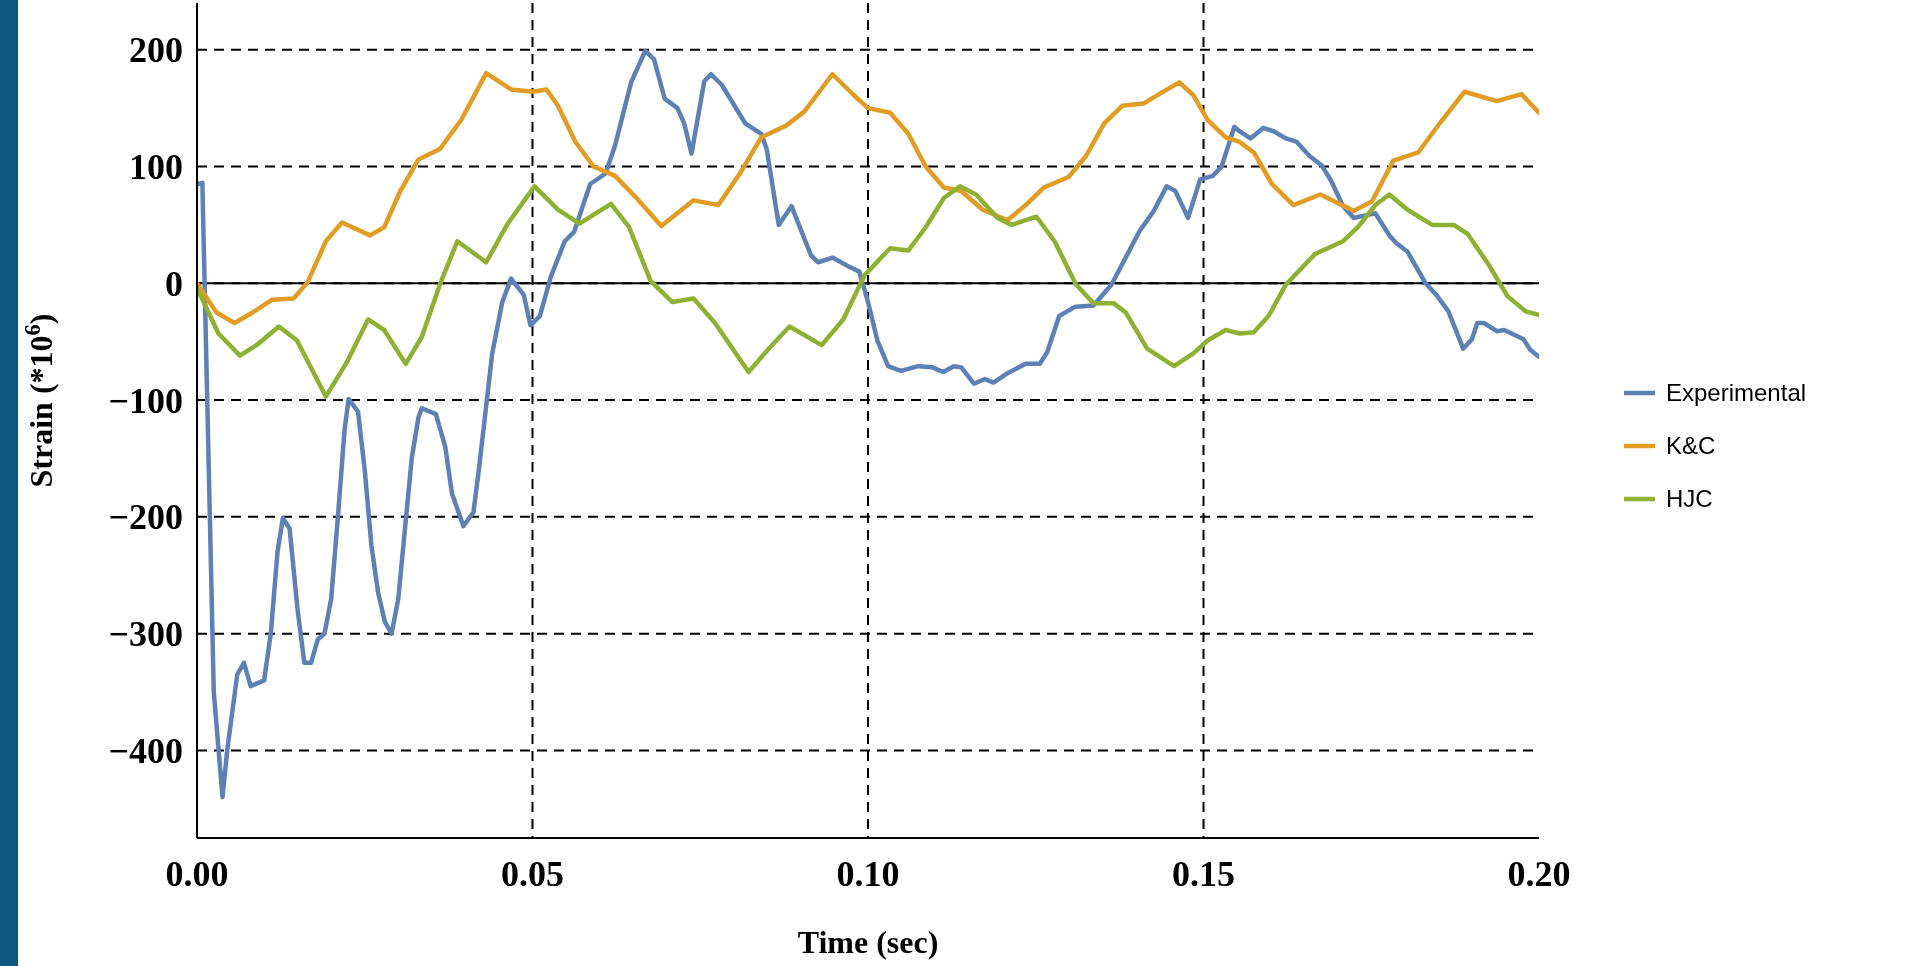 The width and height of the screenshot is (1908, 966). What do you see at coordinates (197, 874) in the screenshot?
I see `x-tick-label: 0.00` at bounding box center [197, 874].